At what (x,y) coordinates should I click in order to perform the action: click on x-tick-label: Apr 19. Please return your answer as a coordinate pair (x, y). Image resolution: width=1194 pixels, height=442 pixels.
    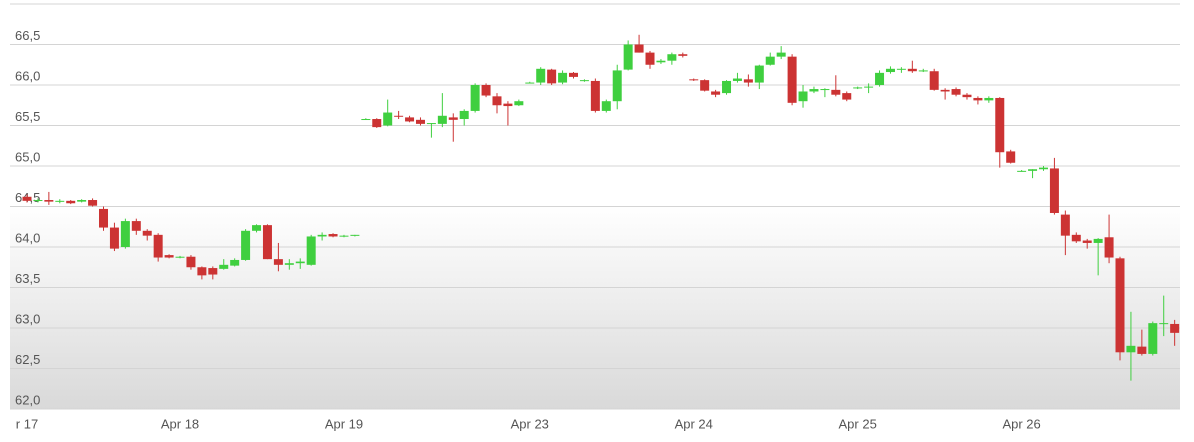
    Looking at the image, I should click on (344, 423).